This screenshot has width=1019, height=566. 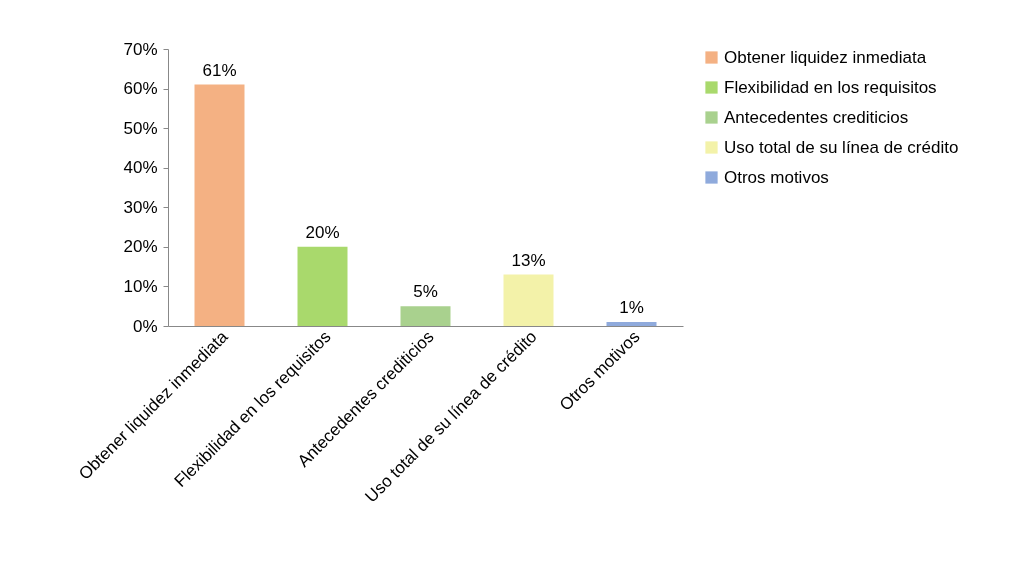 What do you see at coordinates (140, 128) in the screenshot?
I see `y-tick-label: 50%` at bounding box center [140, 128].